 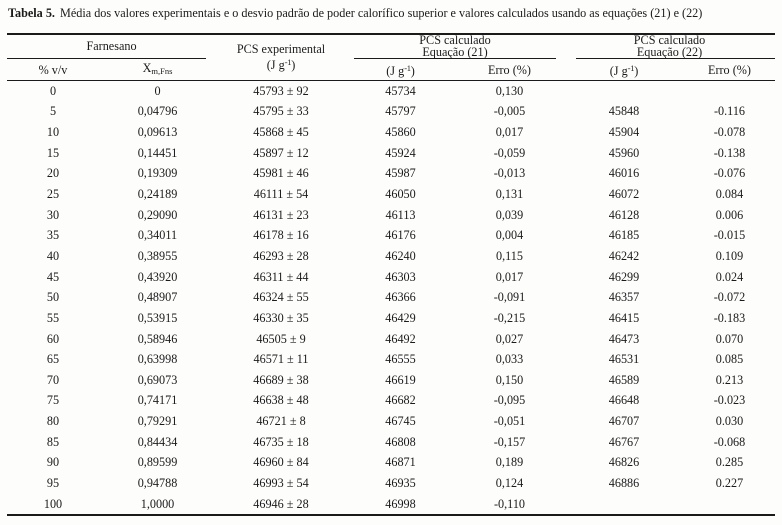 I want to click on table-cell: 46016, so click(x=624, y=173).